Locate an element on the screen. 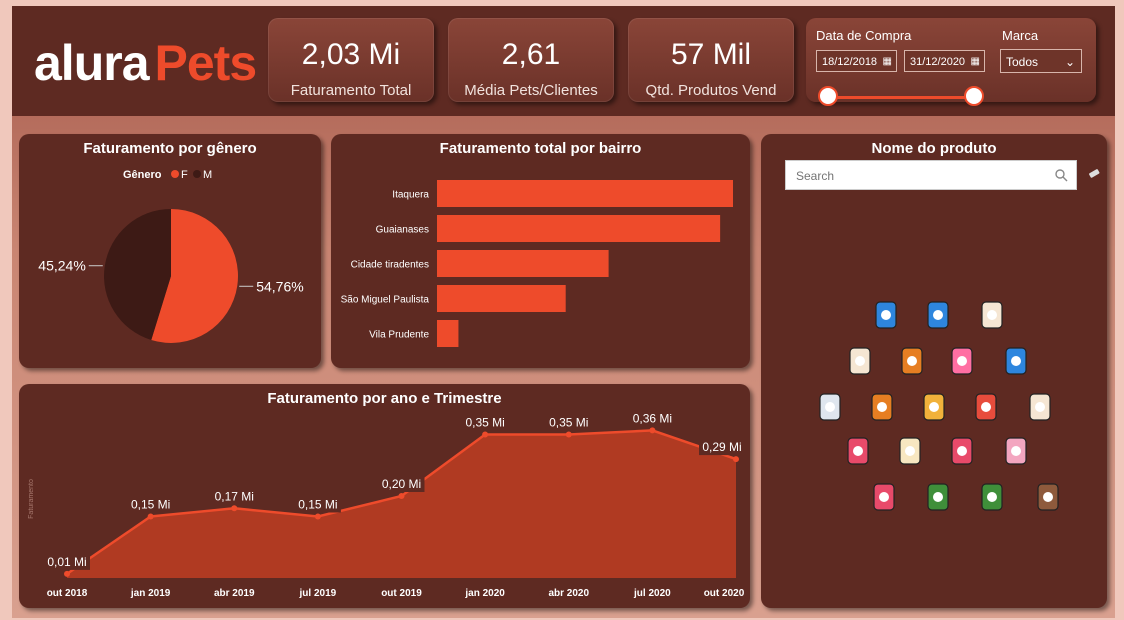 The image size is (1124, 620). eraser-icon is located at coordinates (1094, 173).